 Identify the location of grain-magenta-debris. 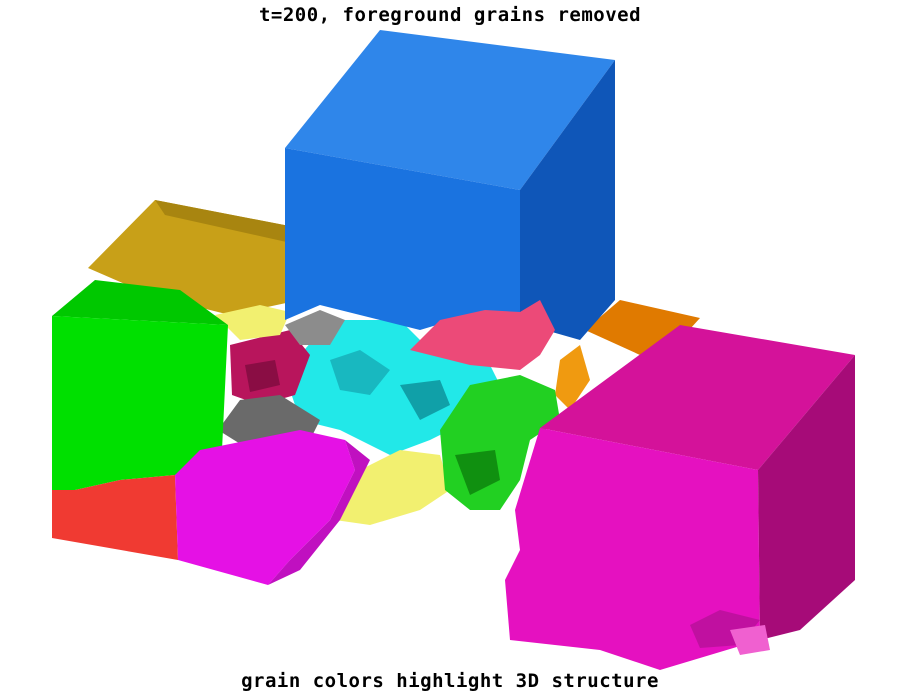
(730, 632).